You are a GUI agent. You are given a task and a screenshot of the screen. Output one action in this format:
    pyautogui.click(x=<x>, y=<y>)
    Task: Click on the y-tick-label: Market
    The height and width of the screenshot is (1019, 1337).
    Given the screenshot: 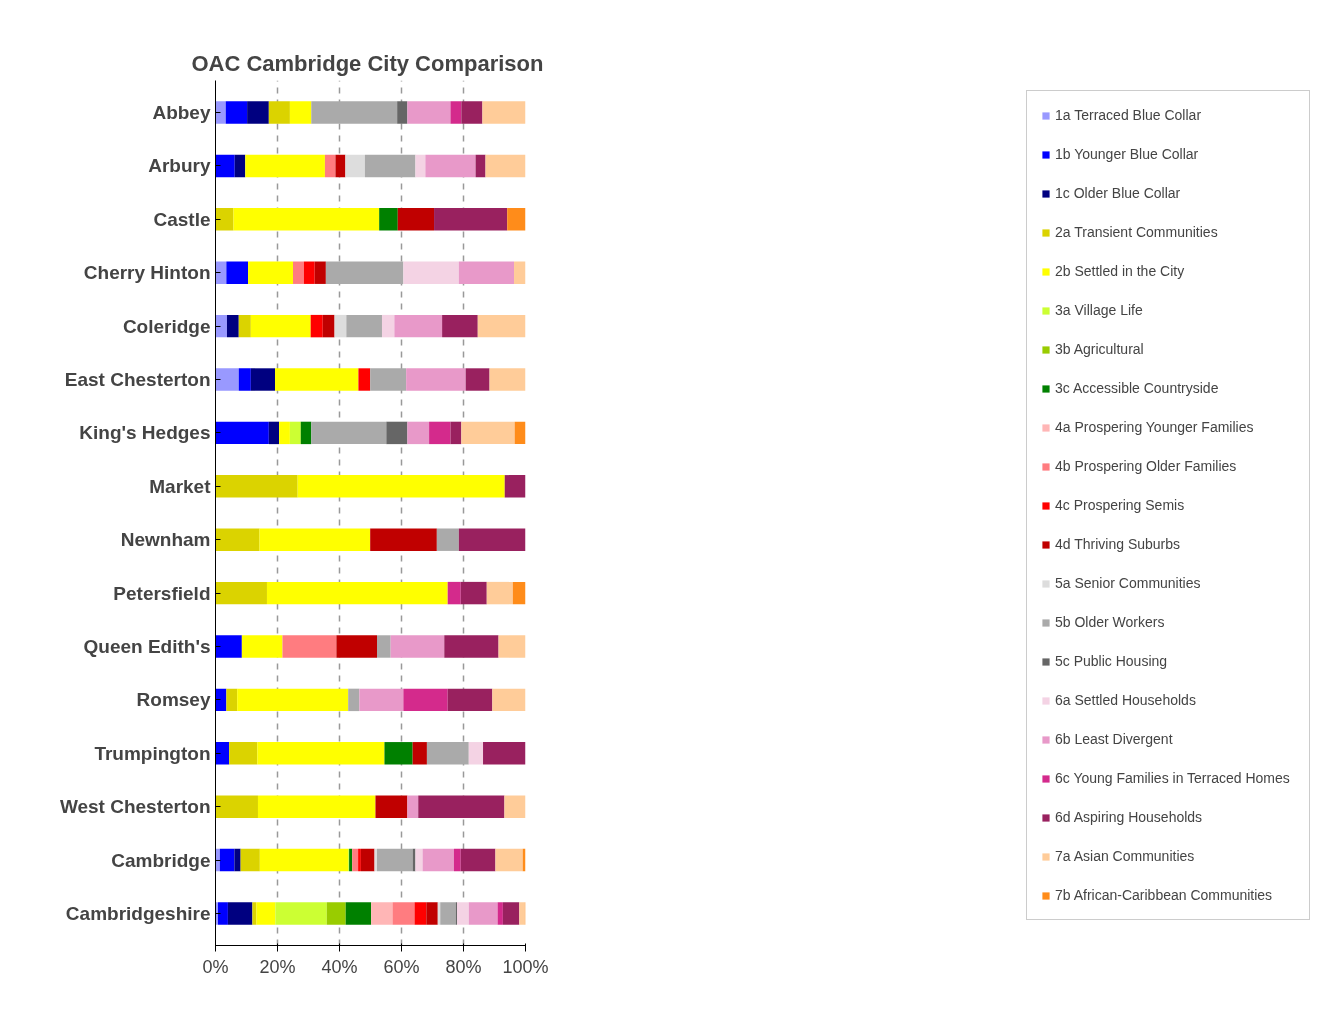 What is the action you would take?
    pyautogui.click(x=180, y=486)
    